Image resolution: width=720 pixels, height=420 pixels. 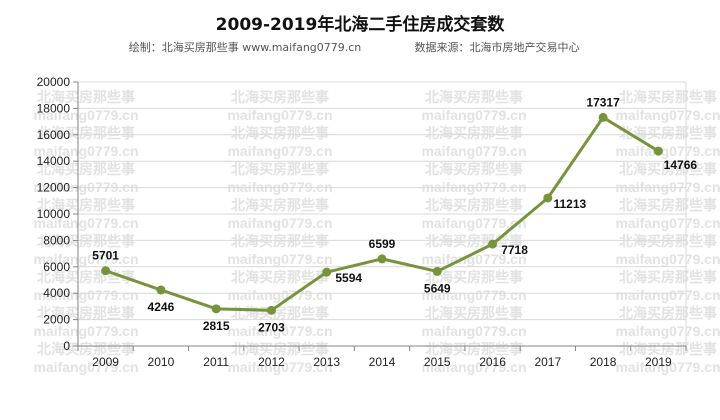 I want to click on data-label: 4246, so click(x=161, y=307).